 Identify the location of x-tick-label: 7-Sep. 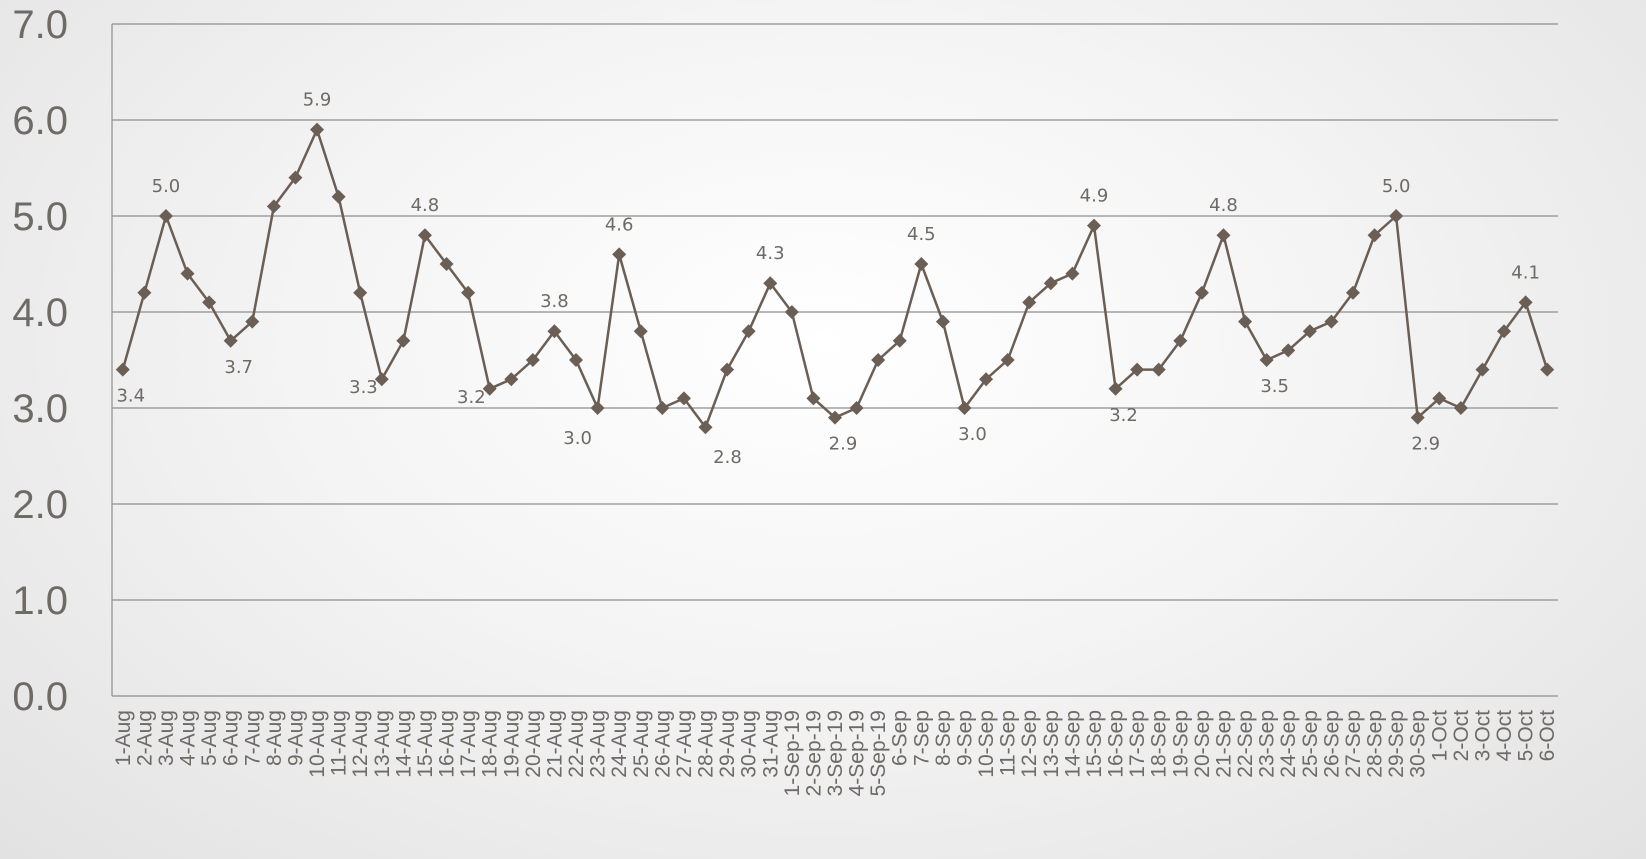
(921, 738).